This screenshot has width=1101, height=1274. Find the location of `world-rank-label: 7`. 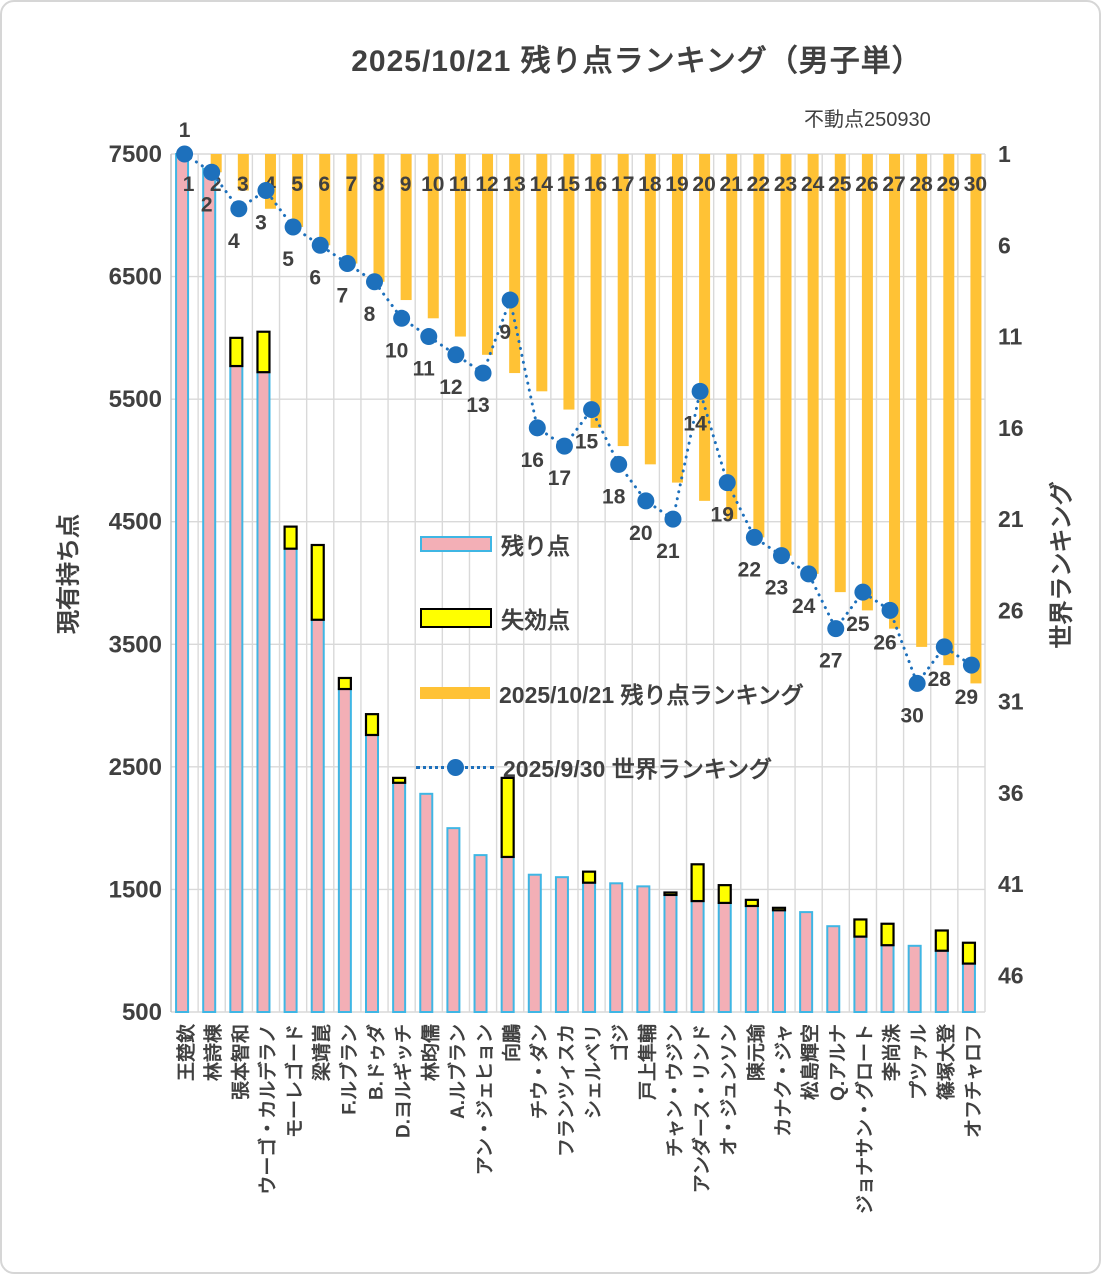

world-rank-label: 7 is located at coordinates (343, 296).